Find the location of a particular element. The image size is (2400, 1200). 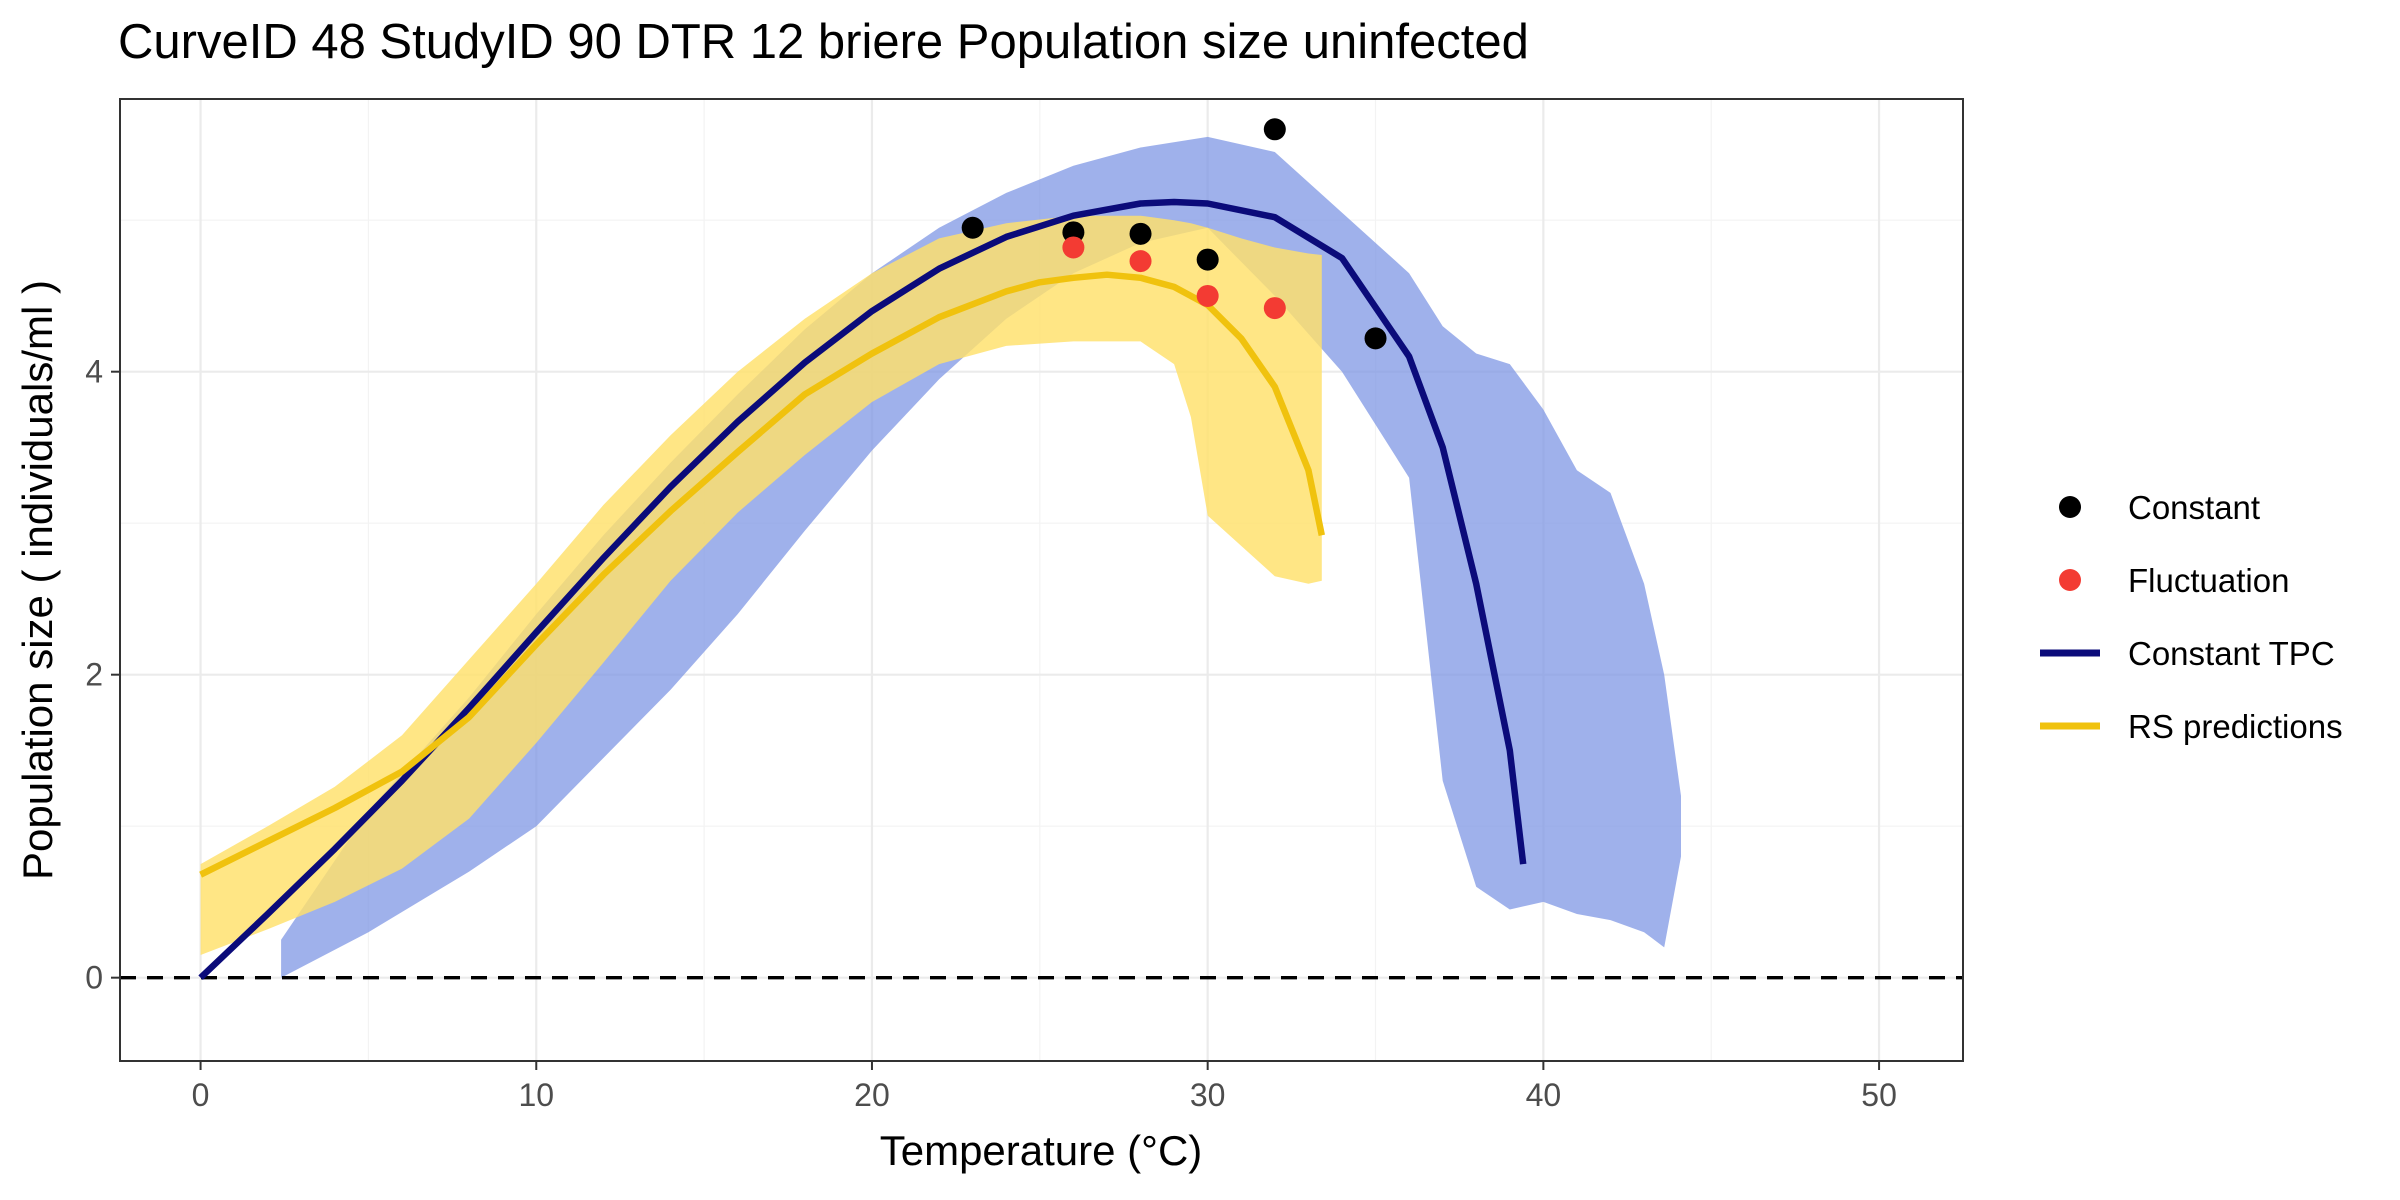

legend-constant-label: Constant is located at coordinates (2194, 507).